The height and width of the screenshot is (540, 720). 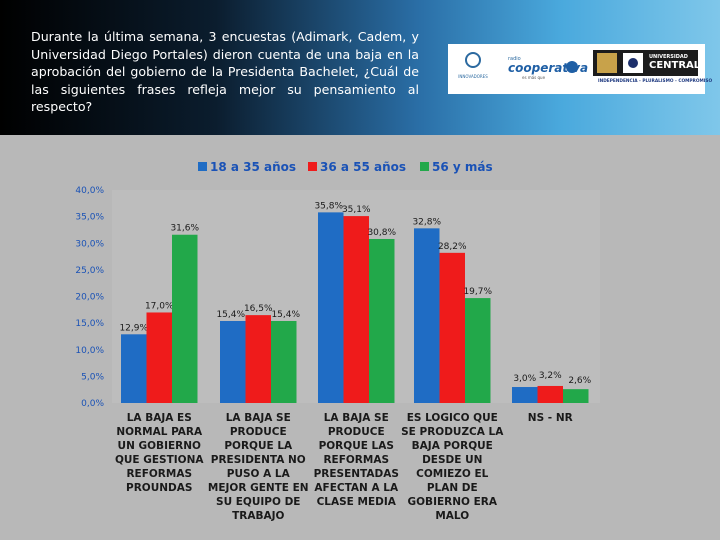 What do you see at coordinates (159, 460) in the screenshot?
I see `category-label: QUE GESTIONA` at bounding box center [159, 460].